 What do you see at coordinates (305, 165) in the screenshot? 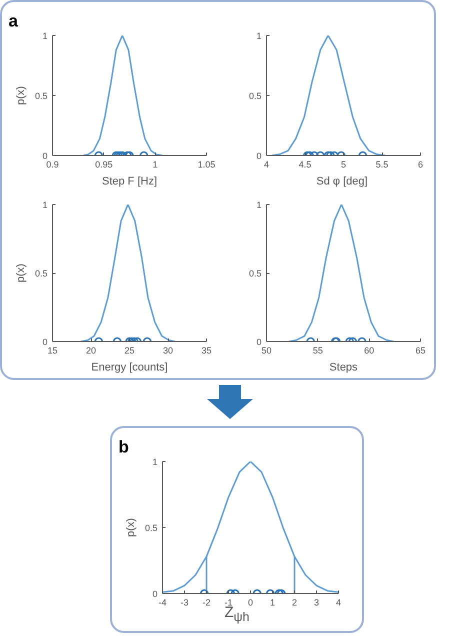
I see `x-tick-label: 4.5` at bounding box center [305, 165].